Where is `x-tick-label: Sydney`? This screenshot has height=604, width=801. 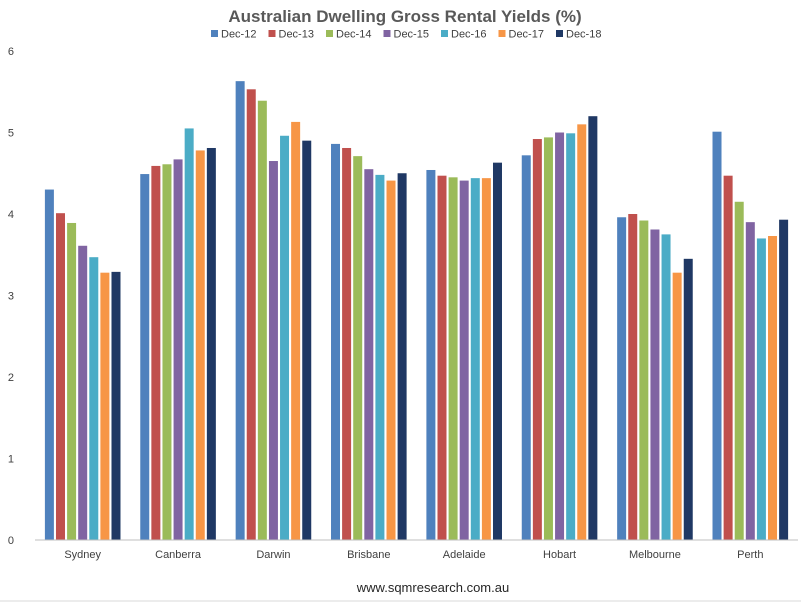 x-tick-label: Sydney is located at coordinates (82, 555).